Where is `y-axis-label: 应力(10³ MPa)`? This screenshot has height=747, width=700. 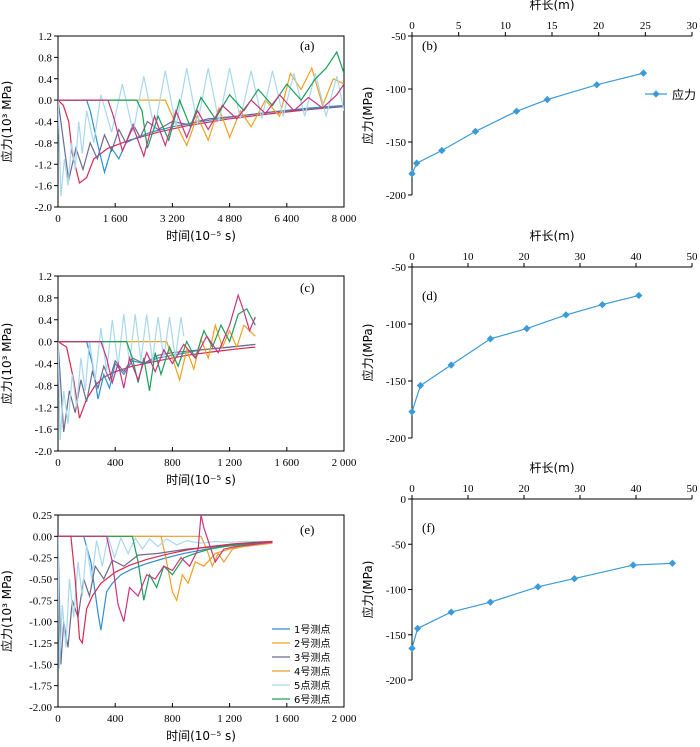 y-axis-label: 应力(10³ MPa) is located at coordinates (7, 611).